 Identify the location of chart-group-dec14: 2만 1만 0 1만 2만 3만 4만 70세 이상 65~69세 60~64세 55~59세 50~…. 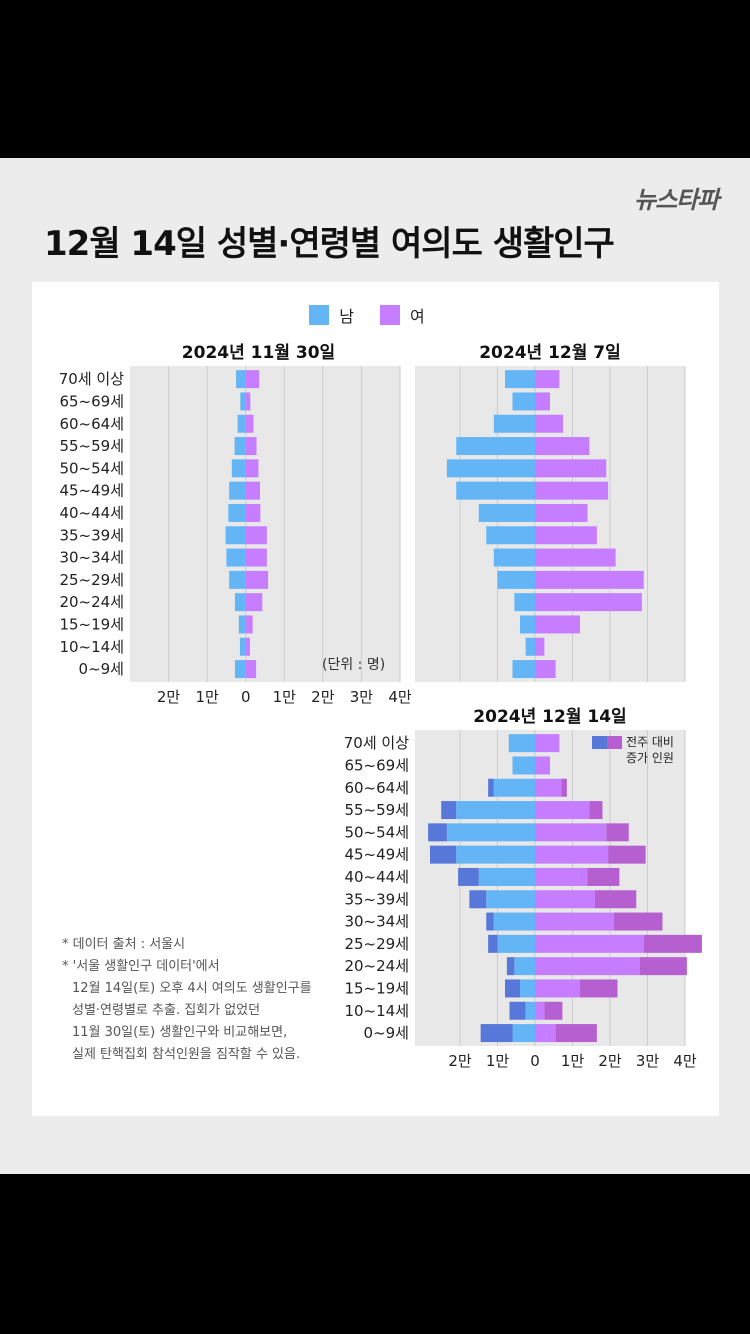
(523, 900).